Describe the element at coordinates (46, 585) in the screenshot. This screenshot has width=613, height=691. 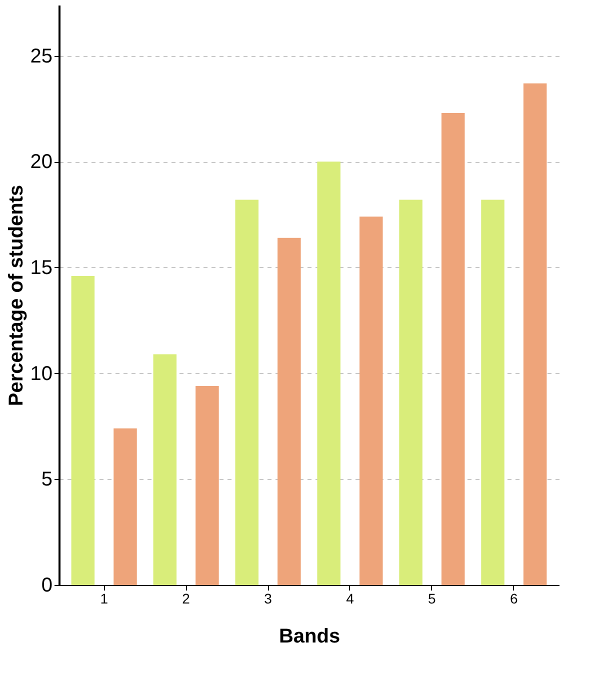
I see `y-tick-label: 0` at that location.